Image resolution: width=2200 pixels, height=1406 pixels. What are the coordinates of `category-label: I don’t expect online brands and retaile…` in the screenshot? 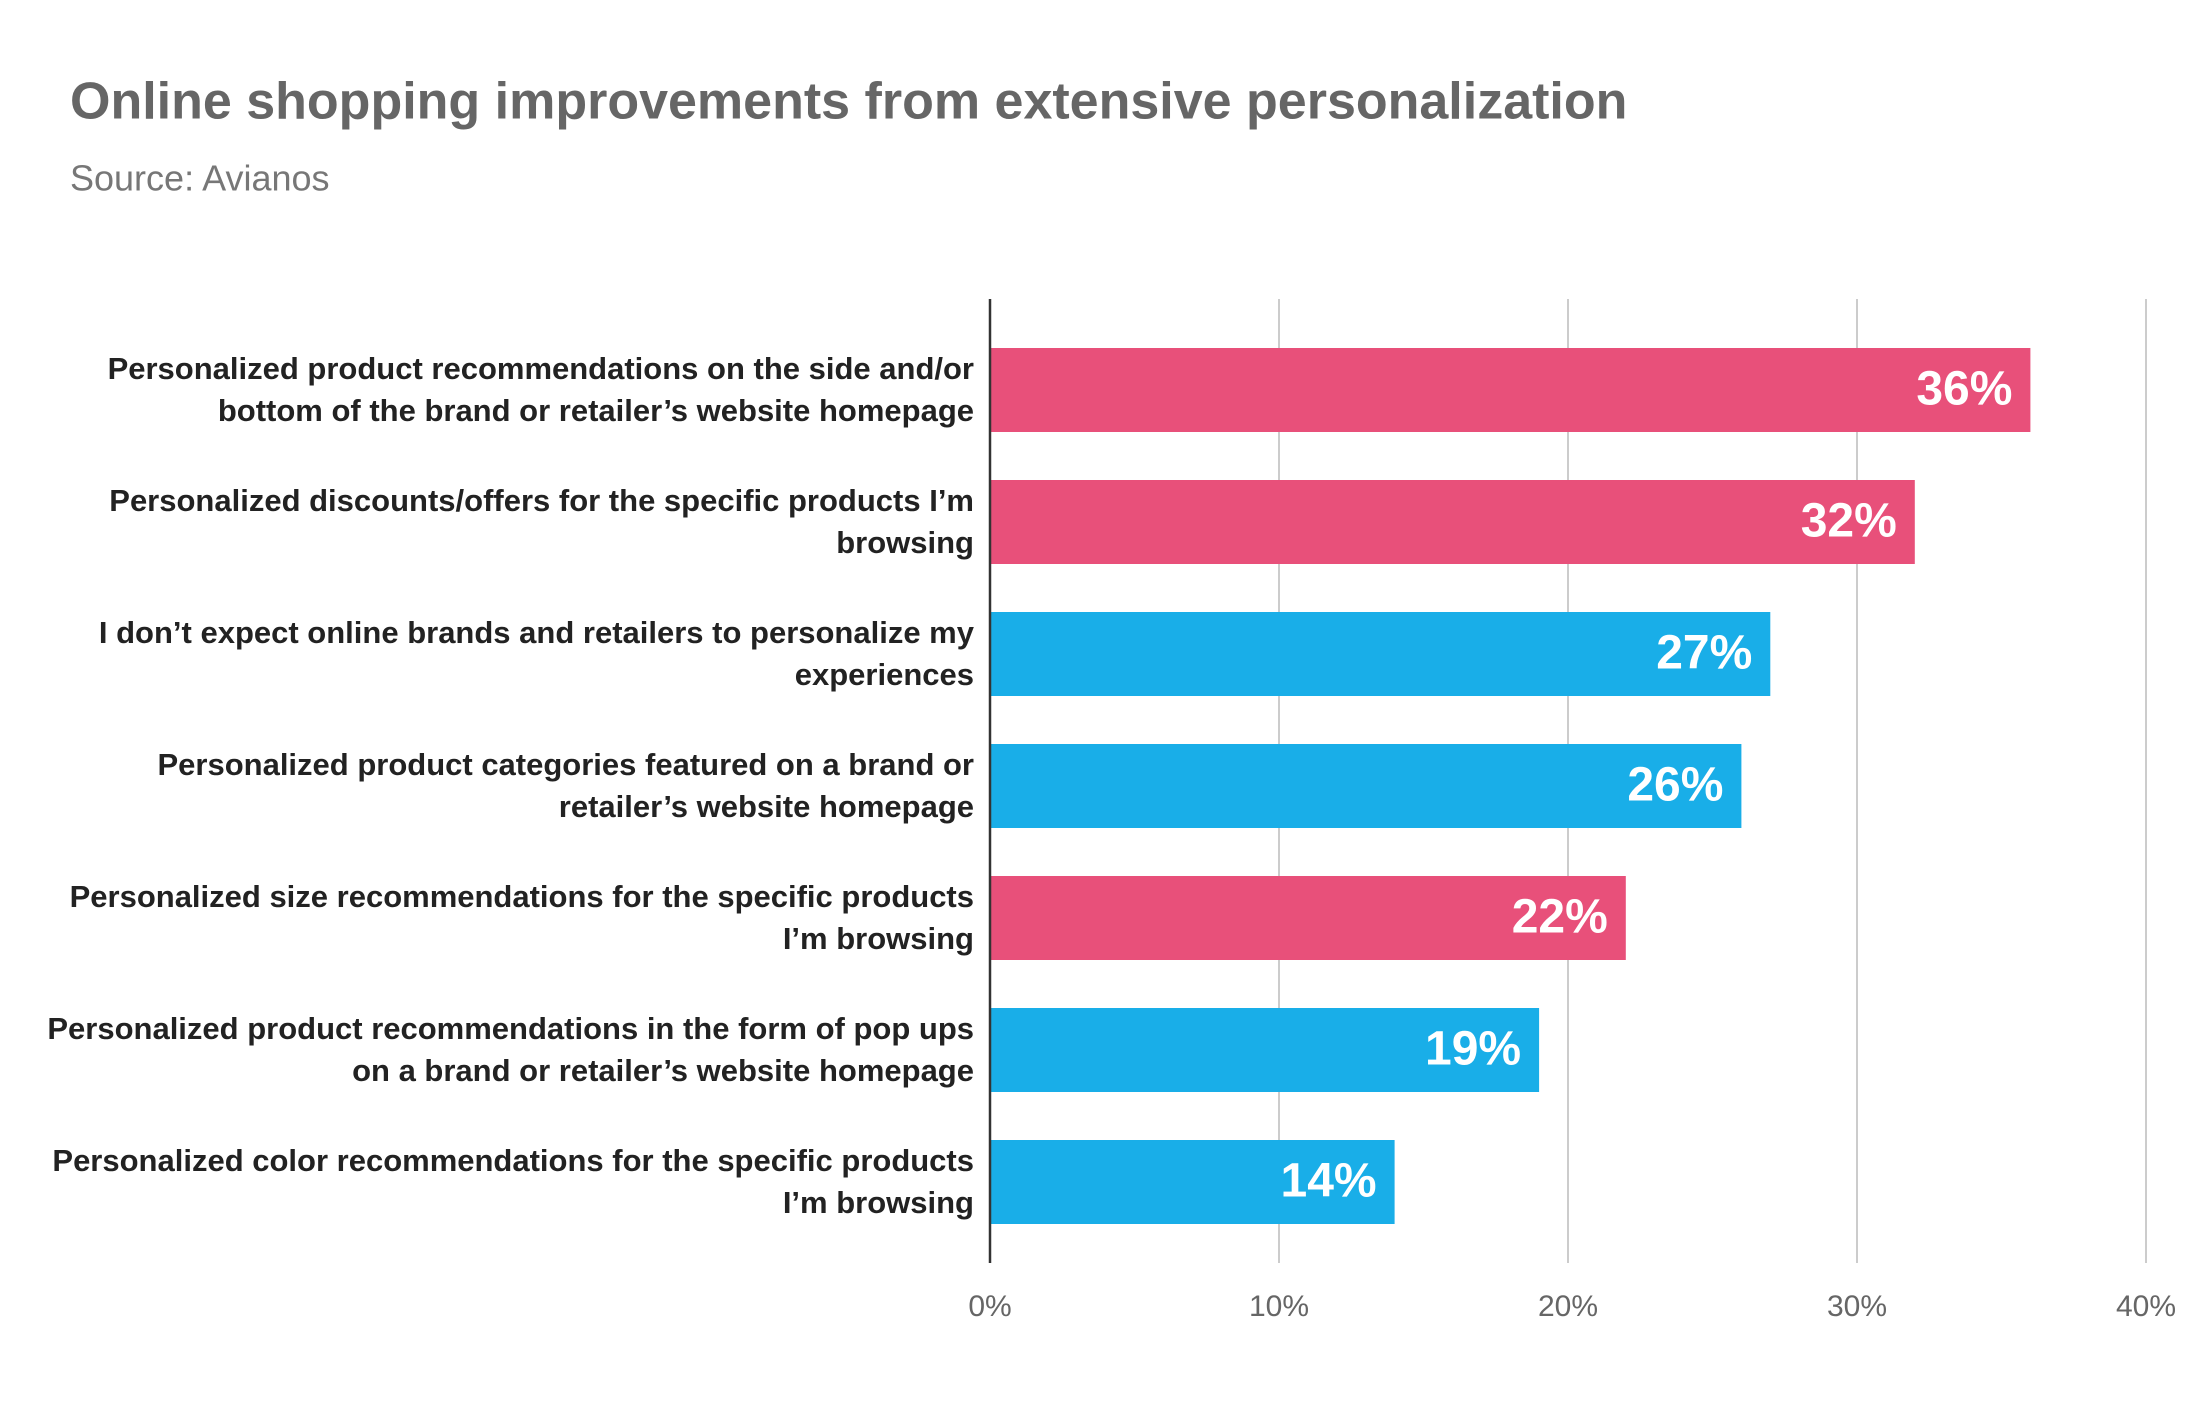 It's located at (536, 653).